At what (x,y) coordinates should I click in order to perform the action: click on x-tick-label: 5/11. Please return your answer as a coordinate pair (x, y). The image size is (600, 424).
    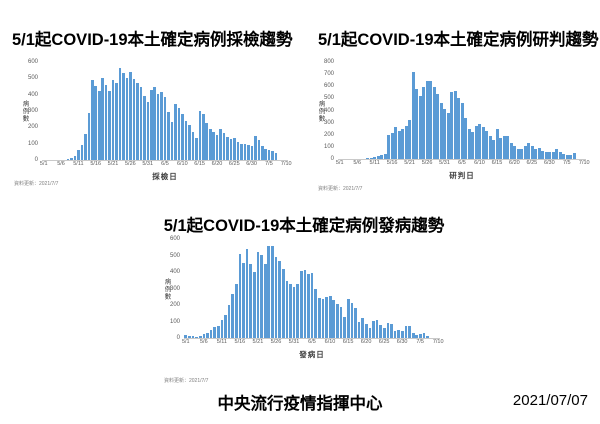
    Looking at the image, I should click on (78, 164).